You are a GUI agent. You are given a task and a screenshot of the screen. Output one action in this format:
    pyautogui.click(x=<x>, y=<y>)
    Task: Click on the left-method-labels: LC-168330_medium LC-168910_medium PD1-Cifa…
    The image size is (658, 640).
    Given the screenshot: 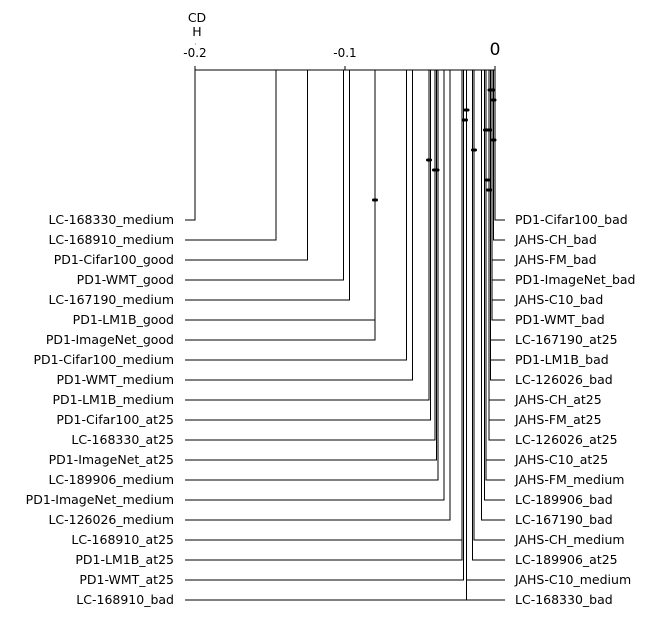 What is the action you would take?
    pyautogui.click(x=100, y=409)
    